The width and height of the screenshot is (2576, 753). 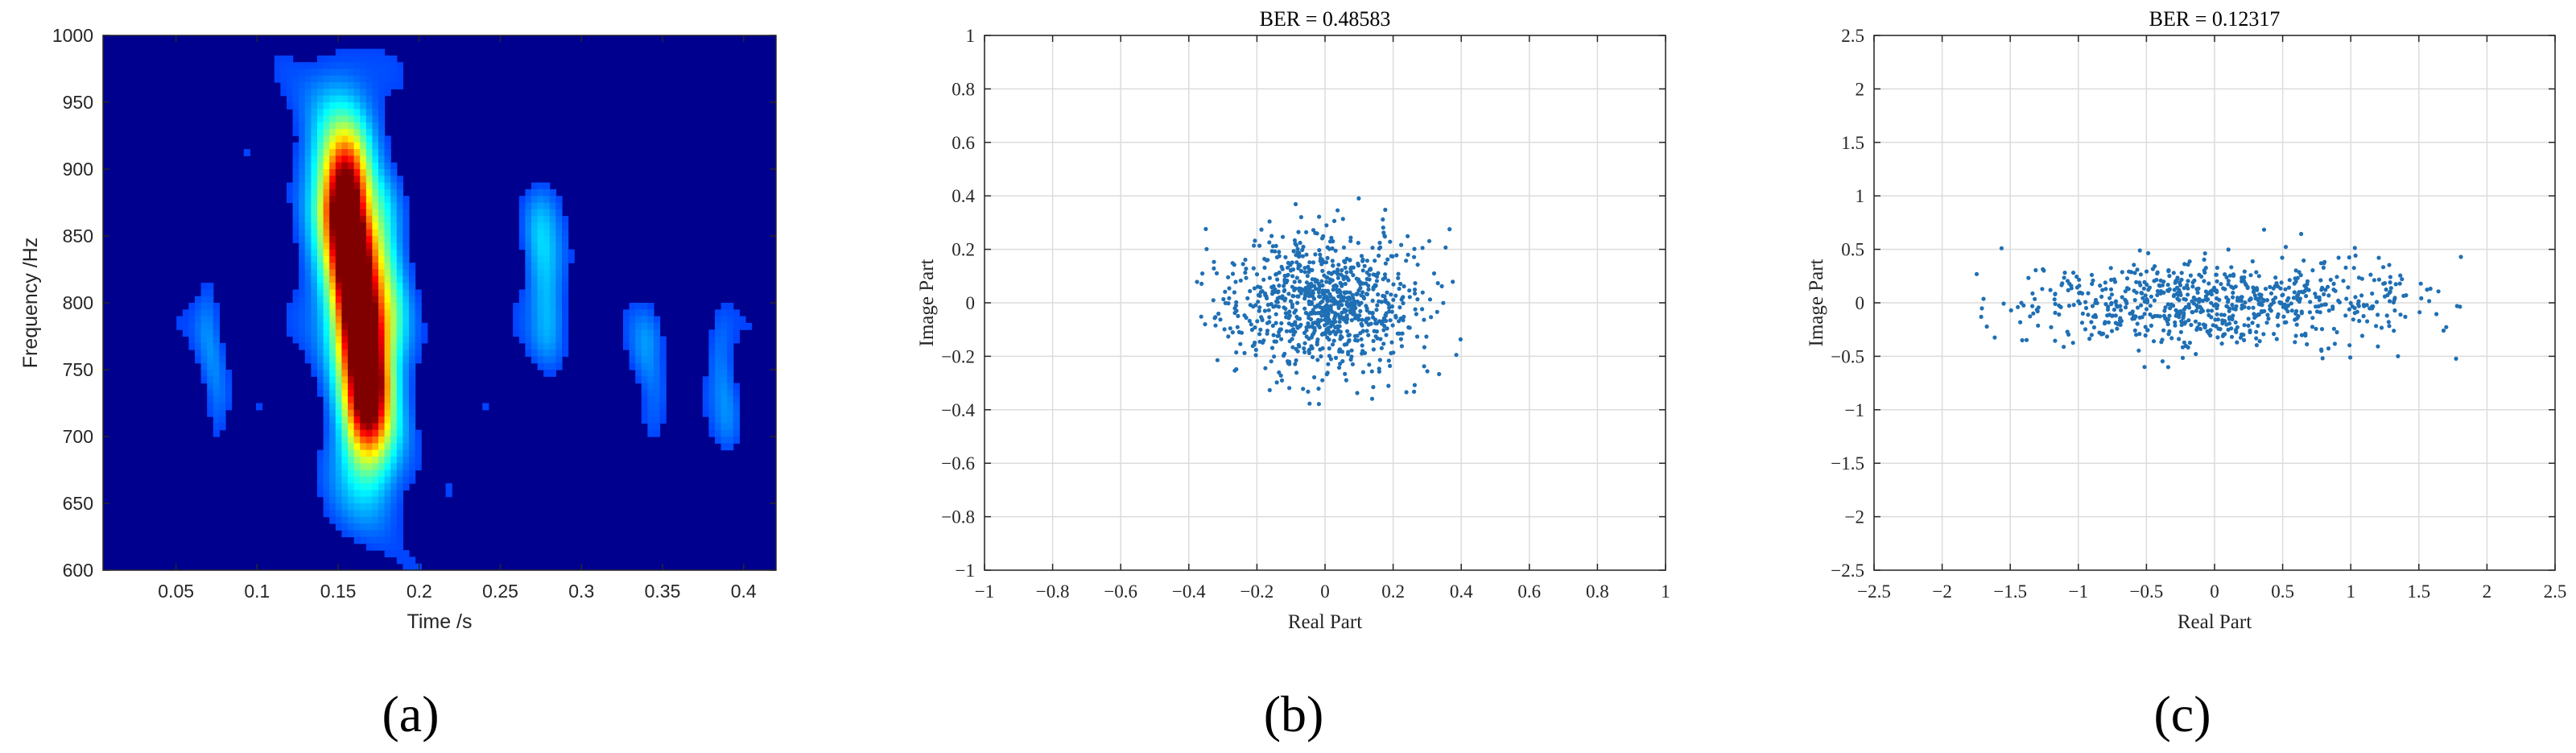 I want to click on x-tick-label: −0.2, so click(x=1257, y=591).